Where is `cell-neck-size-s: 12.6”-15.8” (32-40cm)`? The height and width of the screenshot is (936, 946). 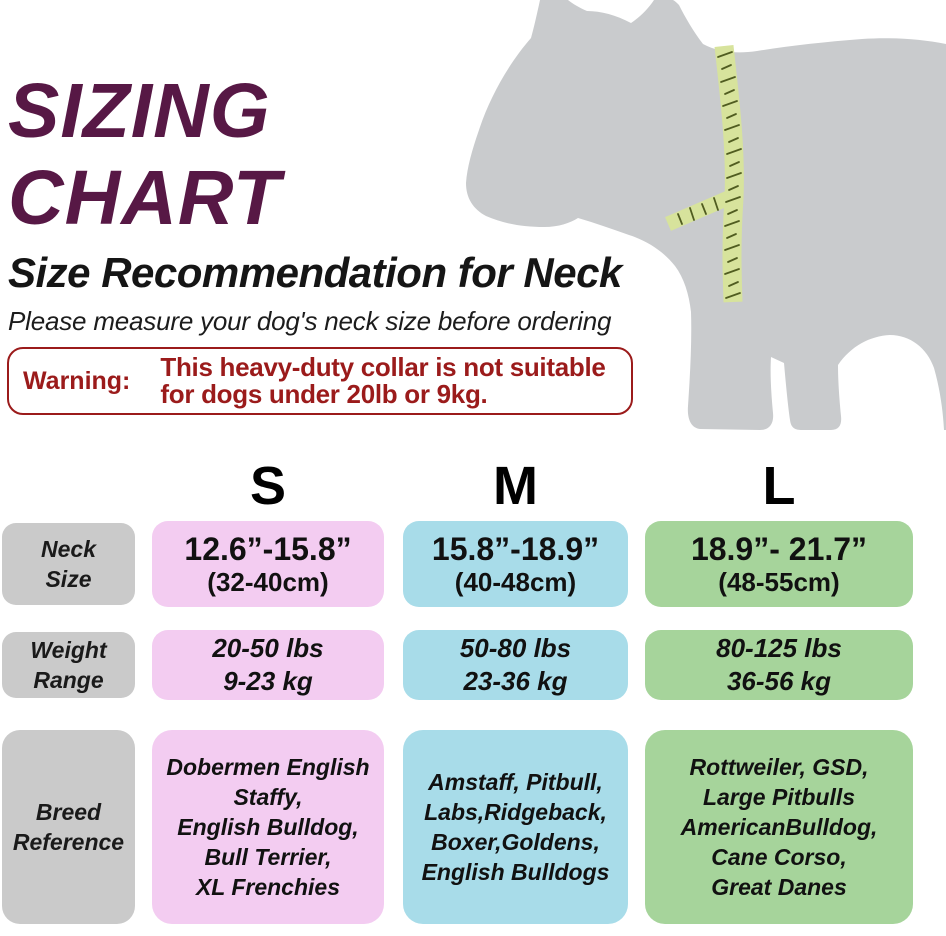
cell-neck-size-s: 12.6”-15.8” (32-40cm) is located at coordinates (268, 564).